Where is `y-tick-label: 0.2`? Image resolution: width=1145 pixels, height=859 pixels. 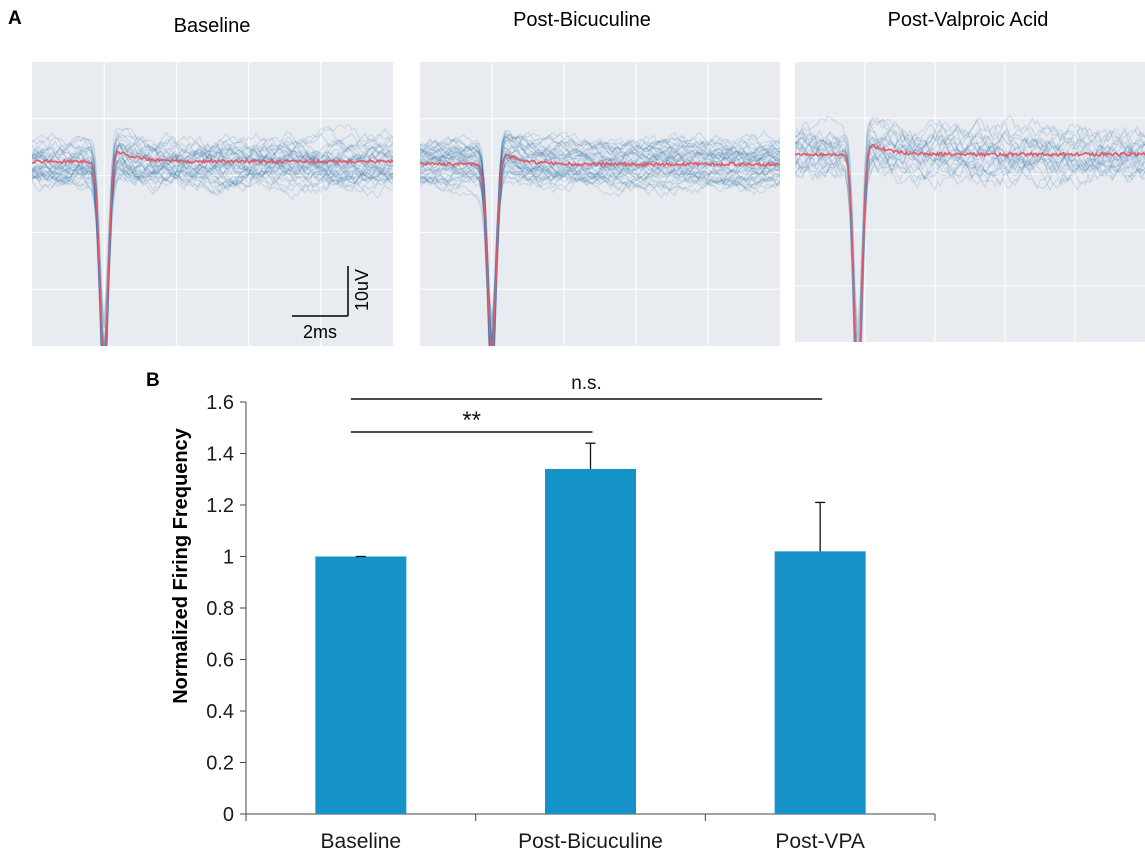
y-tick-label: 0.2 is located at coordinates (220, 764).